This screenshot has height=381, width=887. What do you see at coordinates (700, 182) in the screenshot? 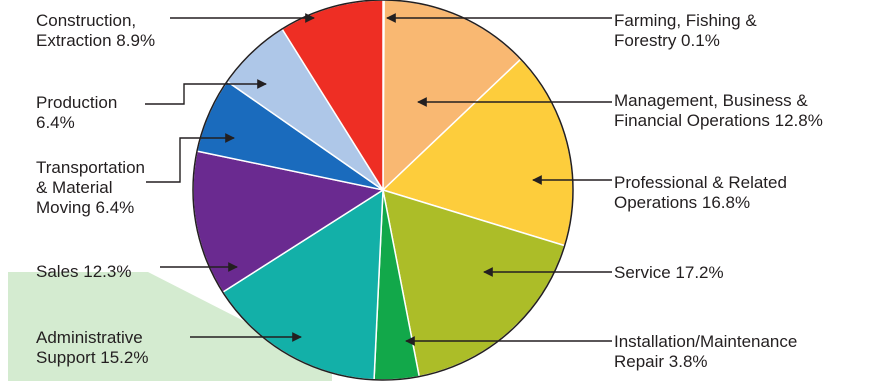
I see `label-line: Professional & Related` at bounding box center [700, 182].